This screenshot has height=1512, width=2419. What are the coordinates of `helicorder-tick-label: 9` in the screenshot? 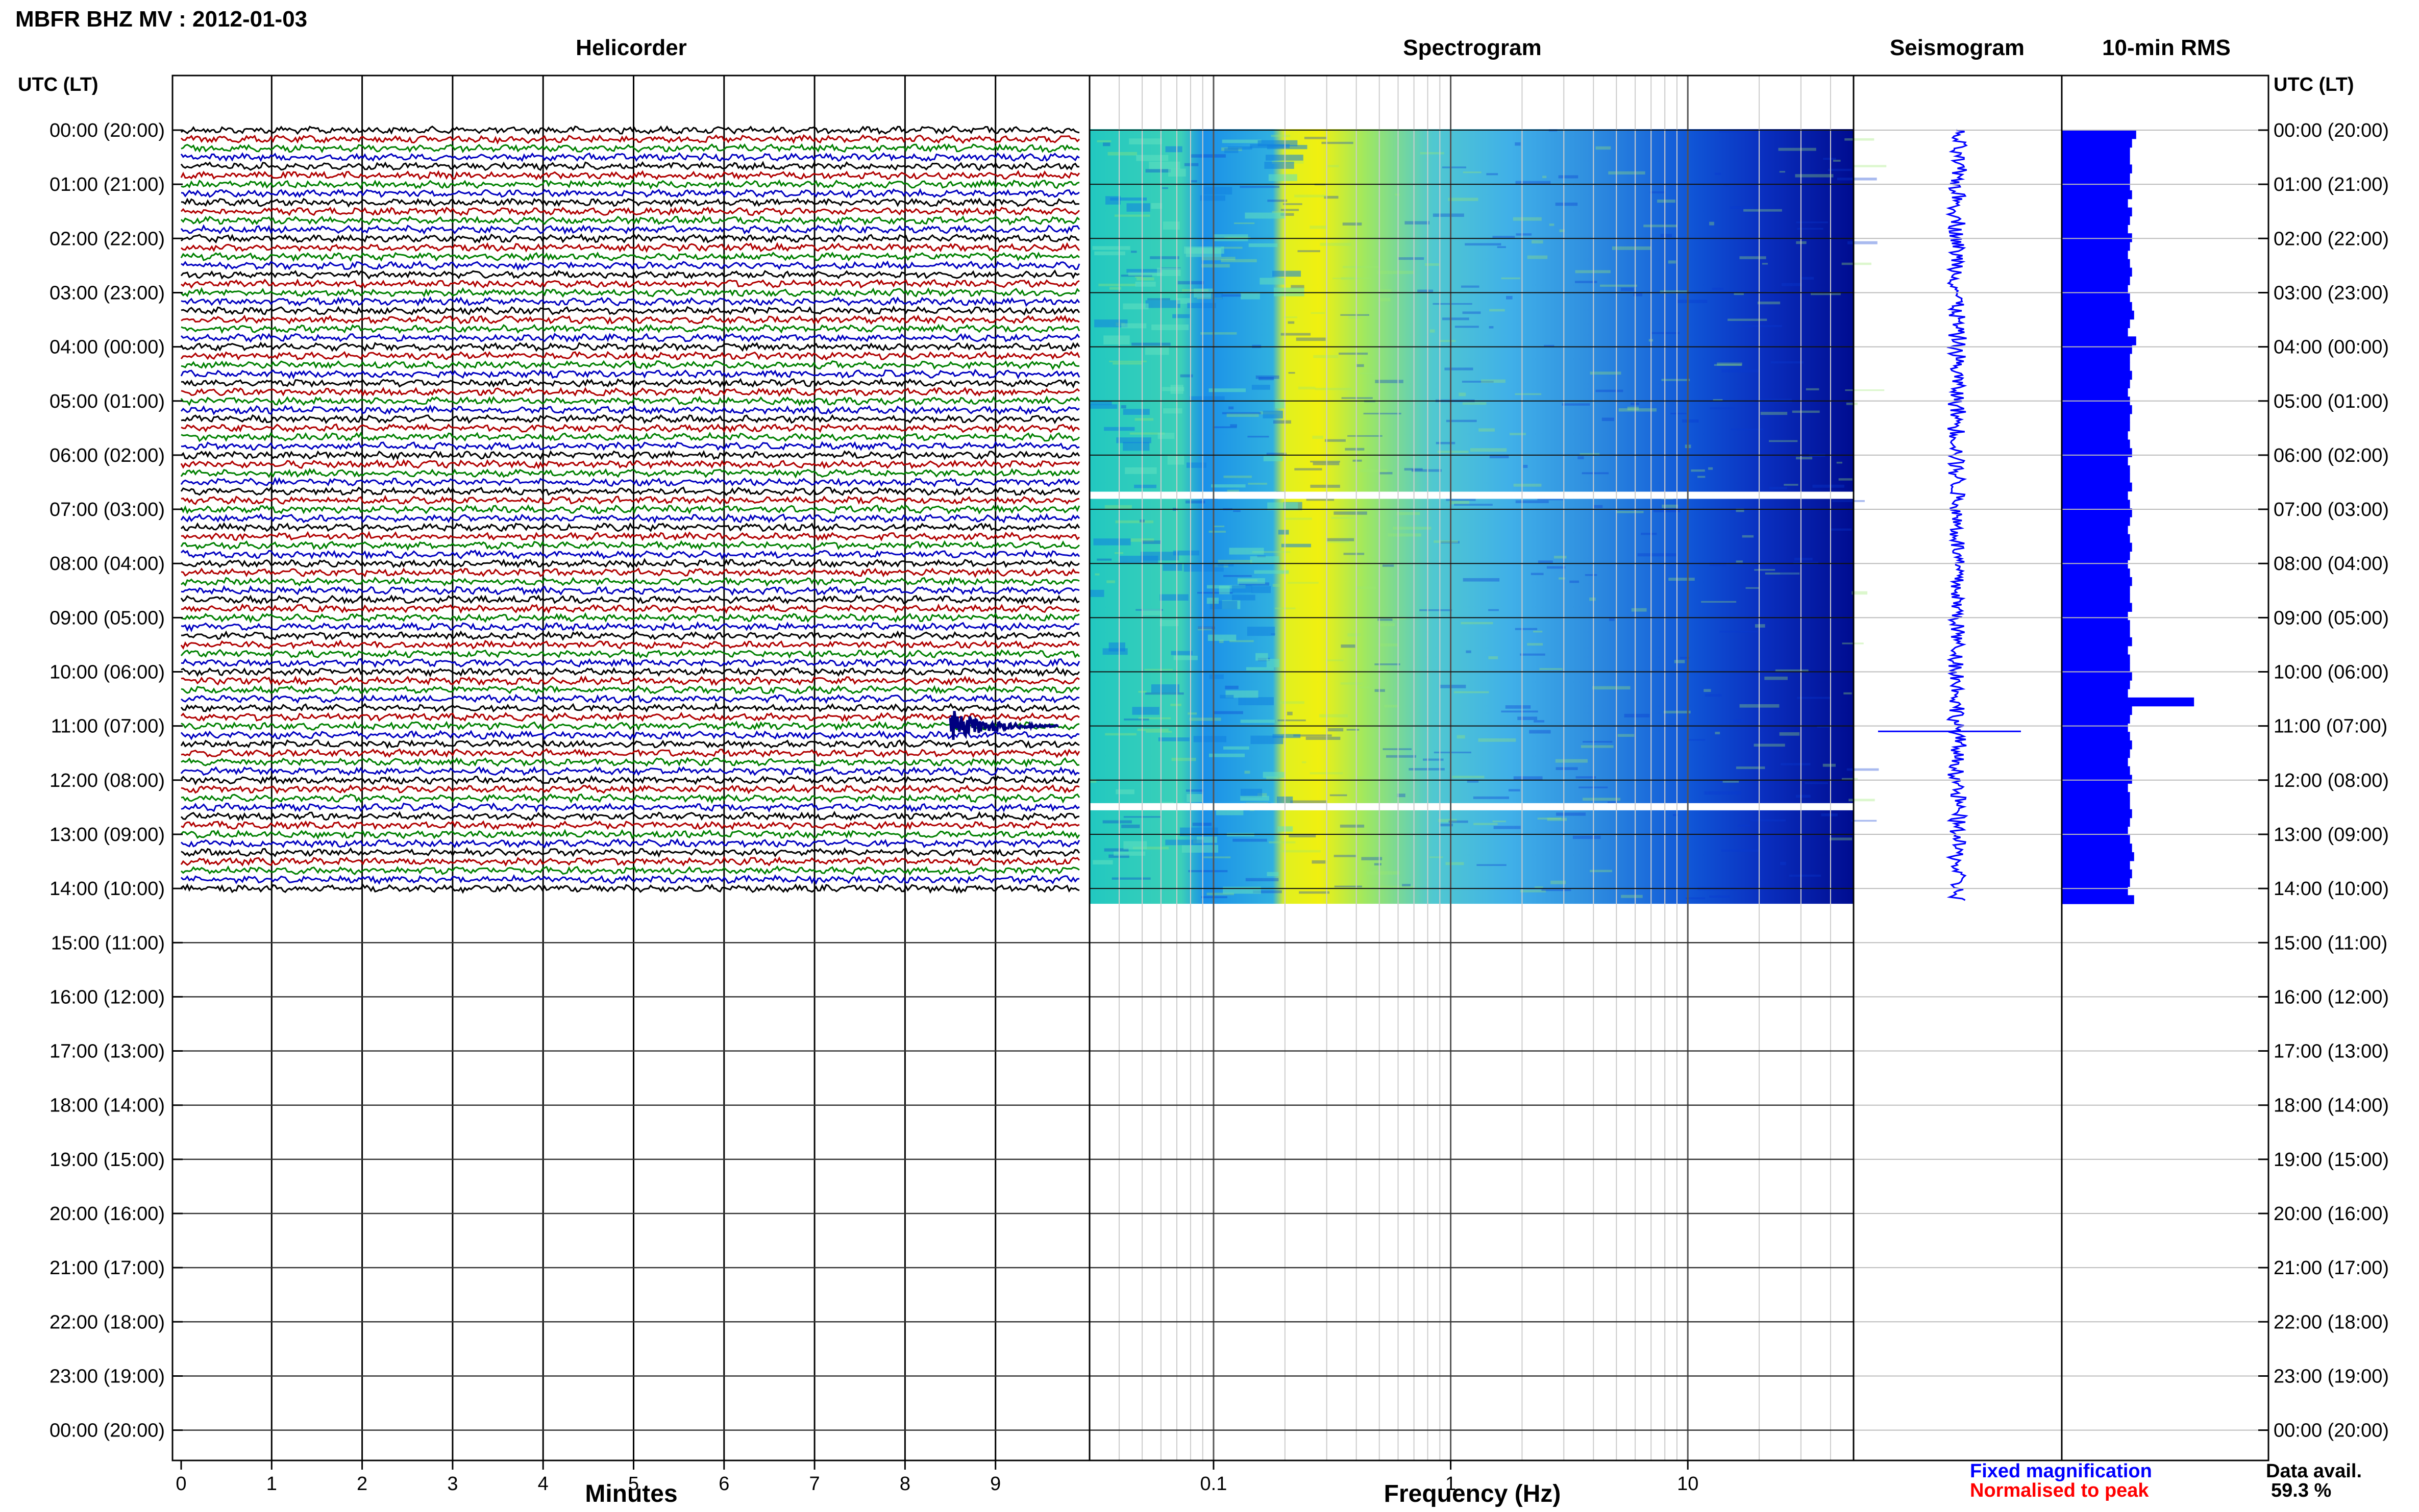 It's located at (995, 1484).